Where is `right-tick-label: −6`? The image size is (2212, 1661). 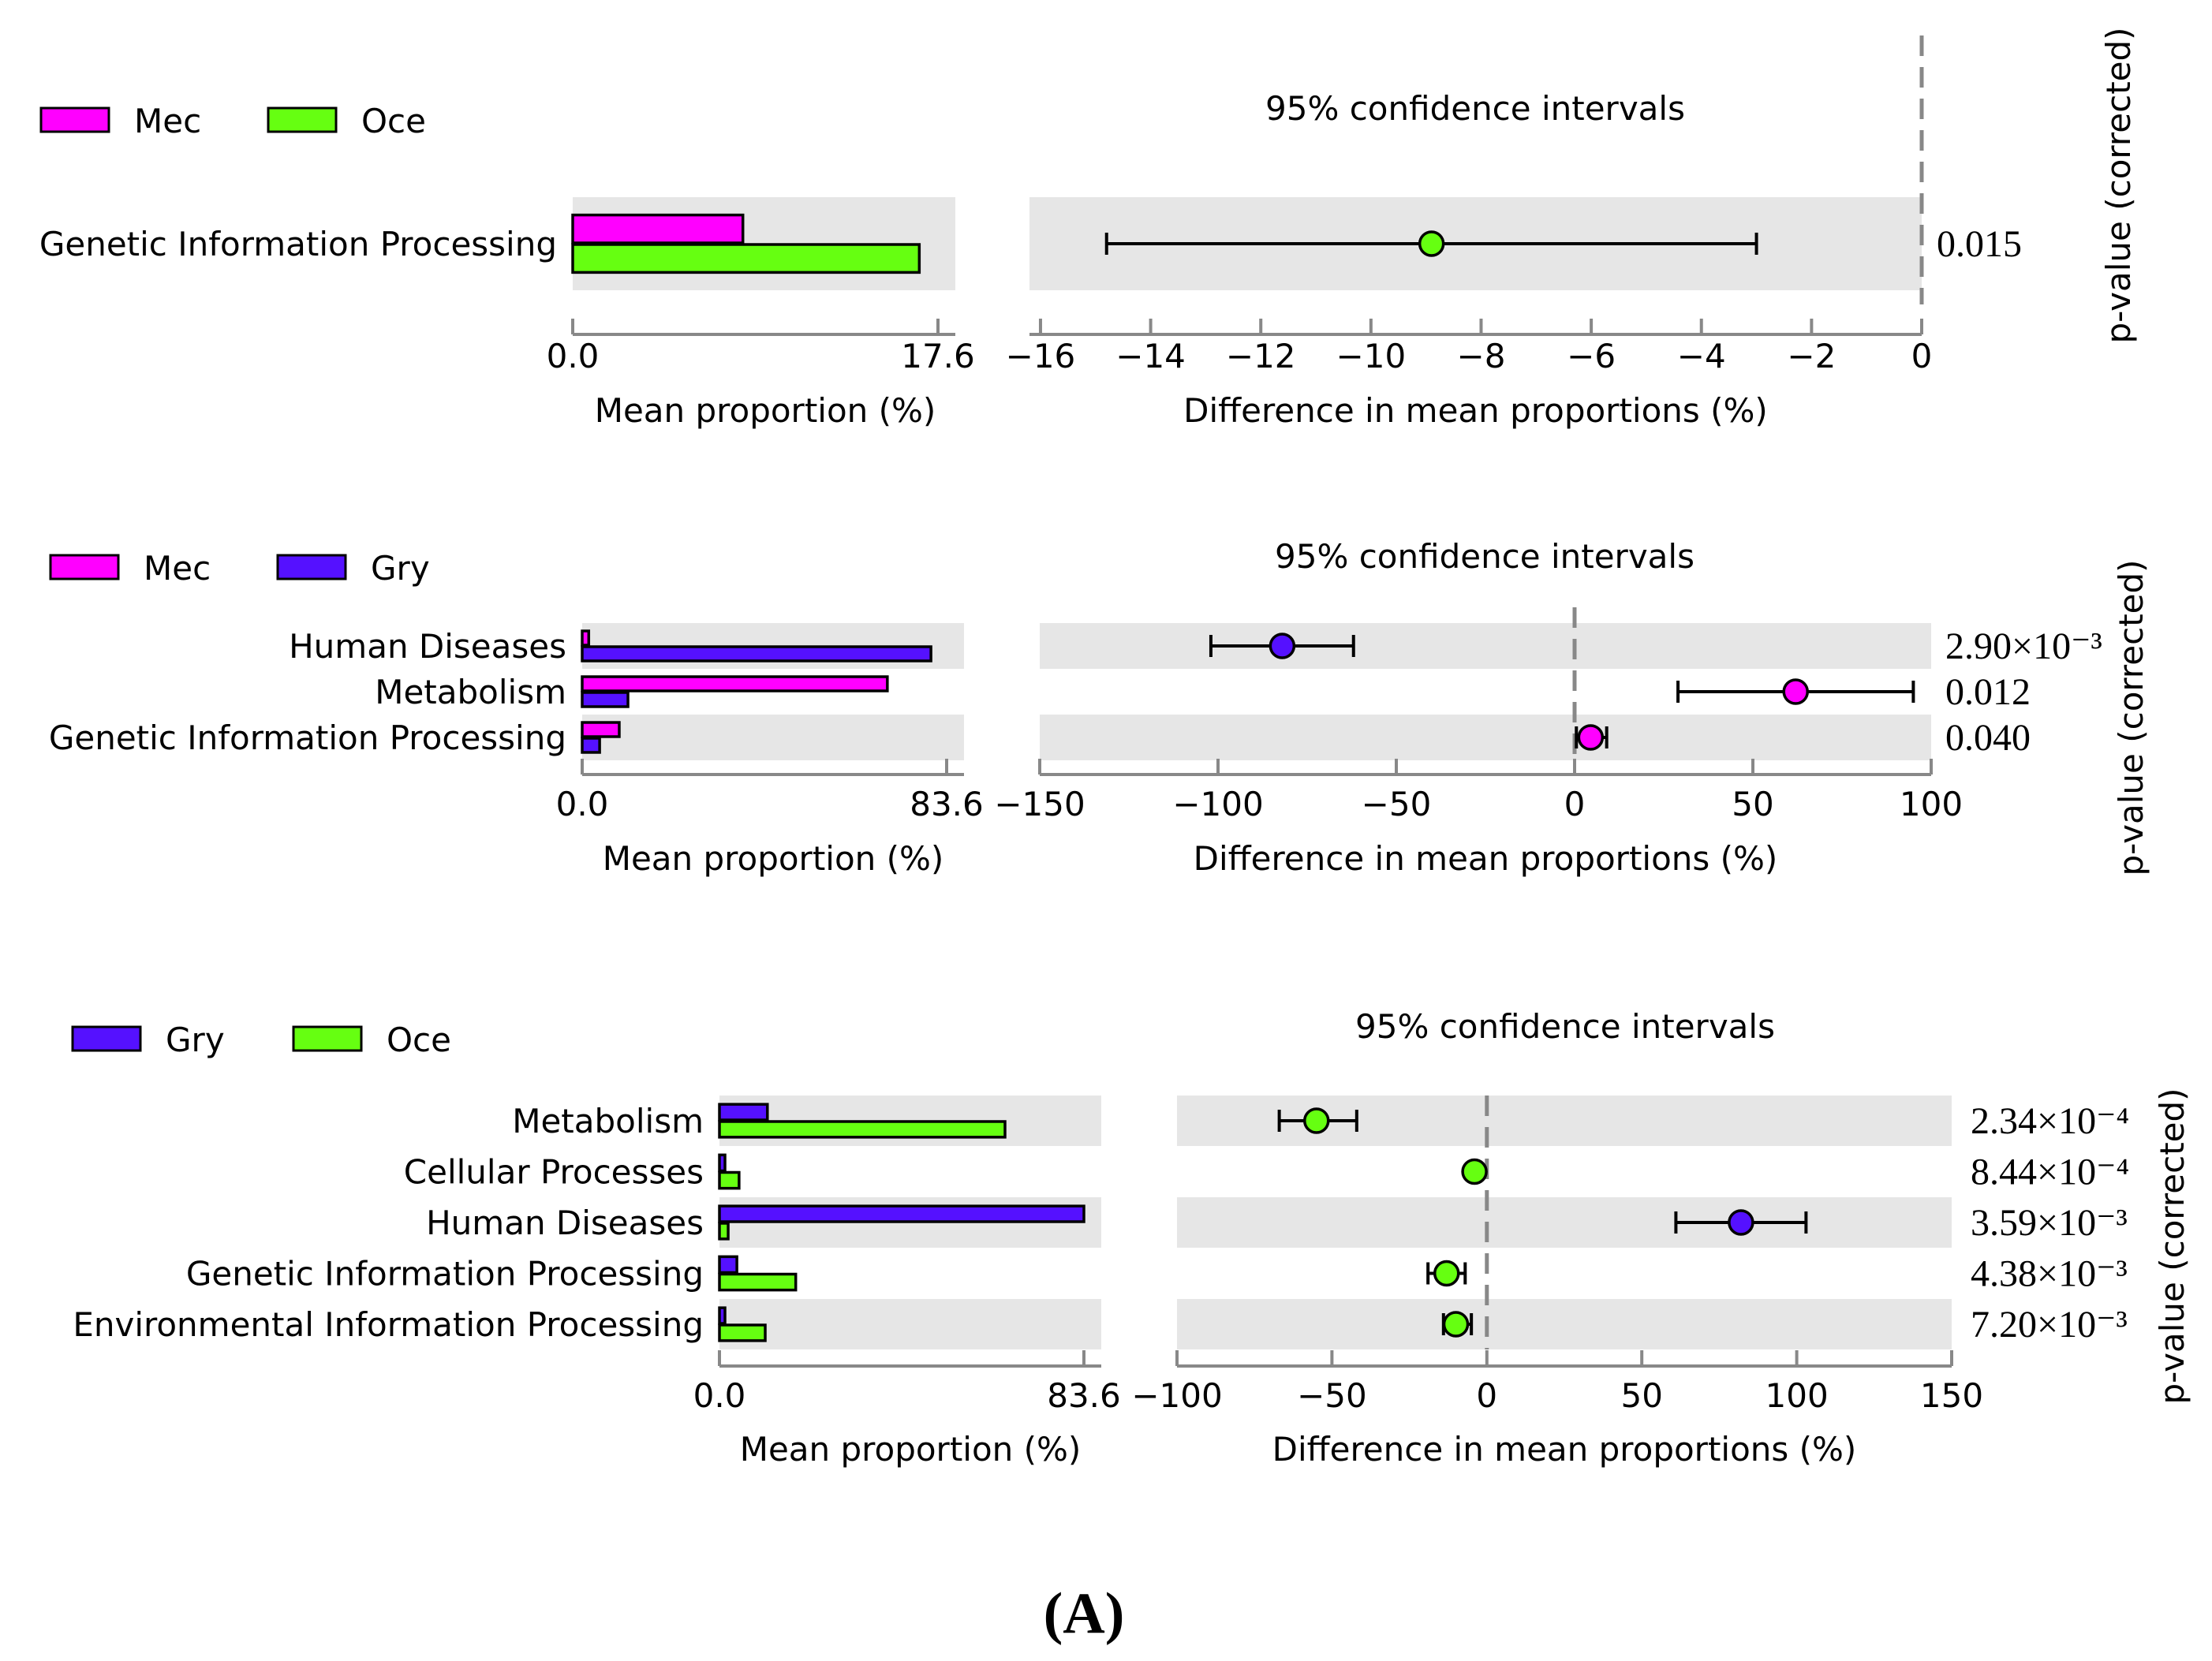
right-tick-label: −6 is located at coordinates (1591, 356).